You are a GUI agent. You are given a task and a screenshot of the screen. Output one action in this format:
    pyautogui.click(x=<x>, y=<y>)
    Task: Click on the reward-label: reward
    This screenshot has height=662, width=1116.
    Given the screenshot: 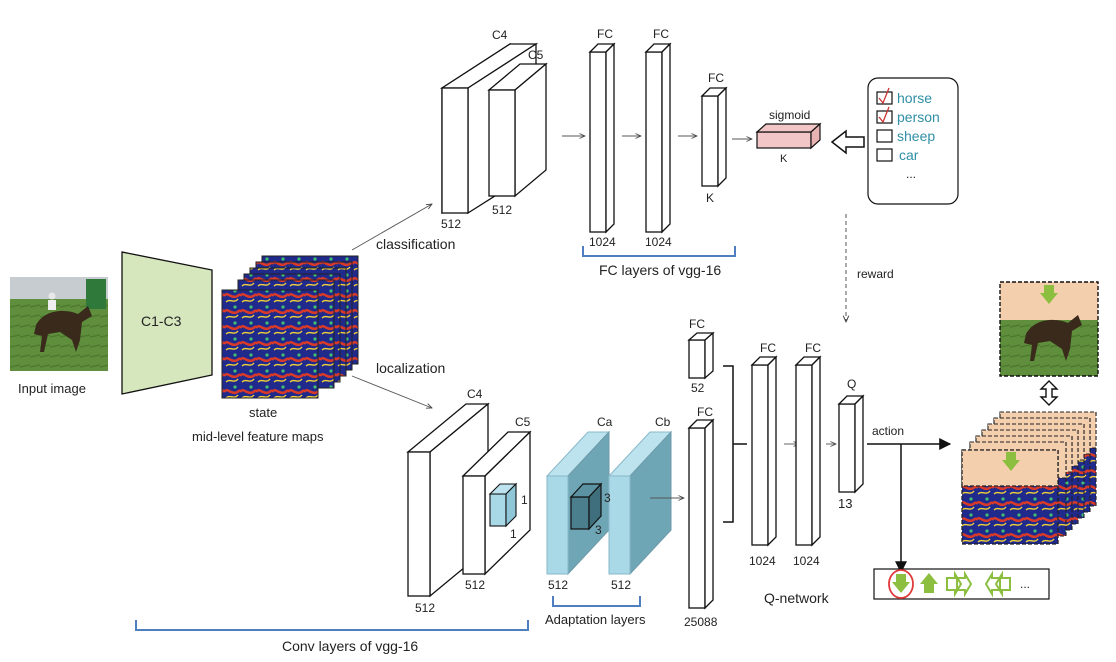 What is the action you would take?
    pyautogui.click(x=875, y=274)
    